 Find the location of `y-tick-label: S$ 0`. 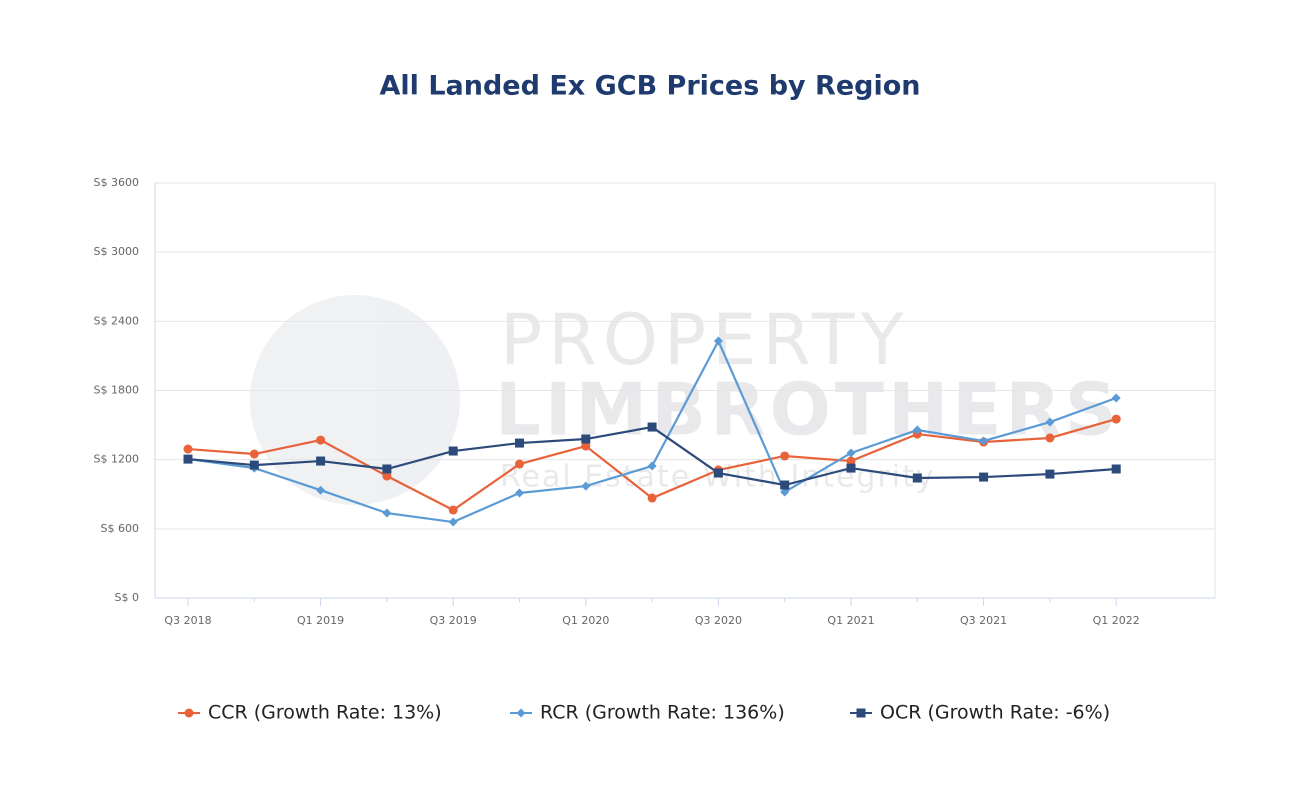

y-tick-label: S$ 0 is located at coordinates (127, 597).